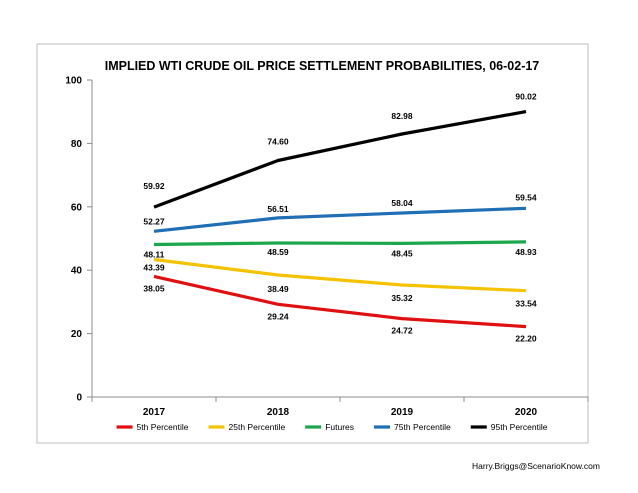 Image resolution: width=638 pixels, height=493 pixels. Describe the element at coordinates (154, 412) in the screenshot. I see `x-tick-label: 2017` at that location.